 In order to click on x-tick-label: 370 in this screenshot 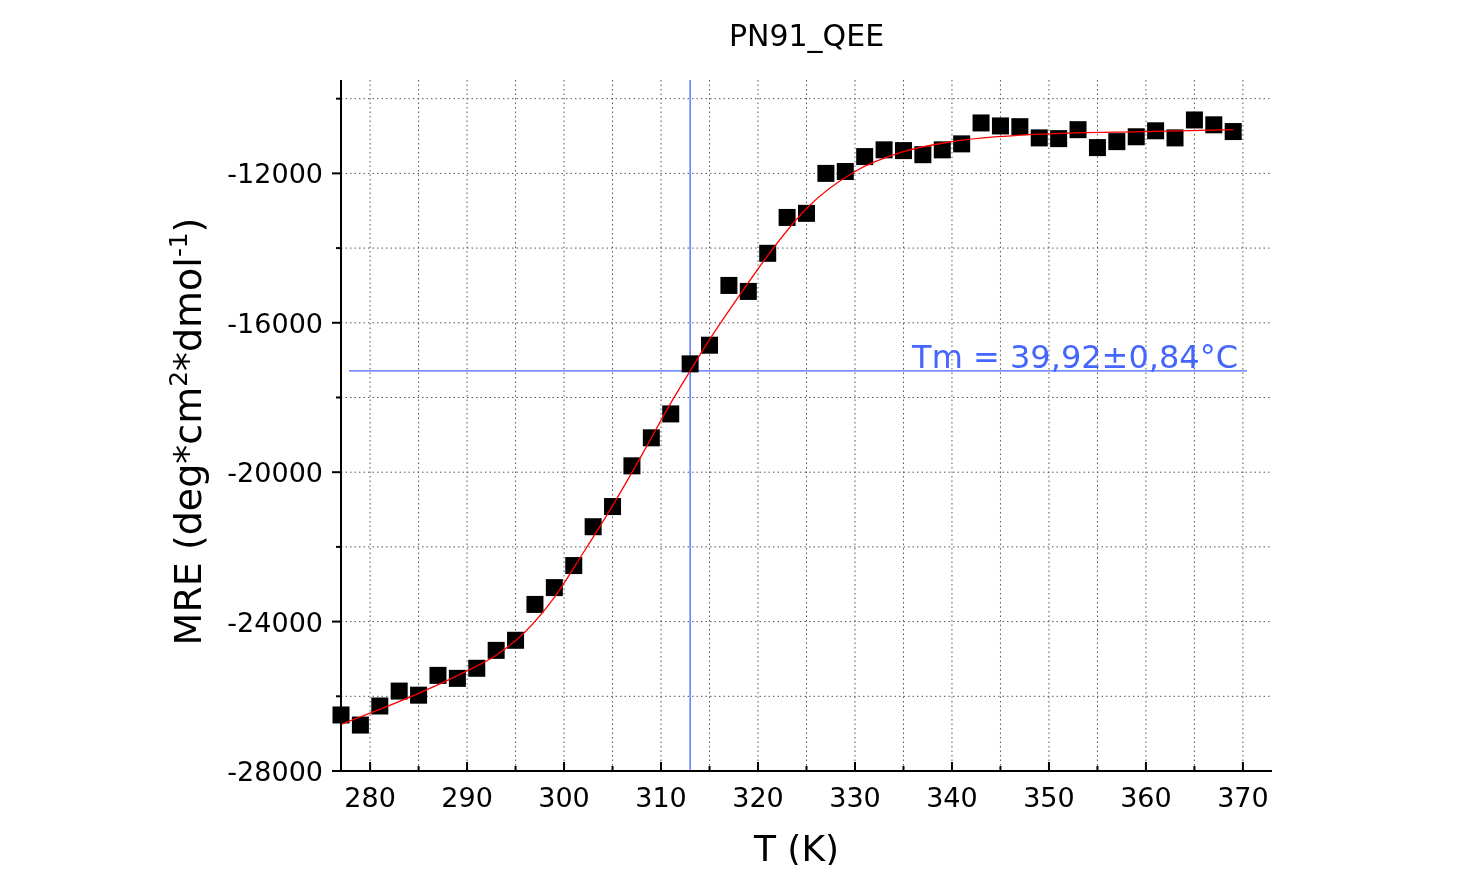, I will do `click(1243, 797)`.